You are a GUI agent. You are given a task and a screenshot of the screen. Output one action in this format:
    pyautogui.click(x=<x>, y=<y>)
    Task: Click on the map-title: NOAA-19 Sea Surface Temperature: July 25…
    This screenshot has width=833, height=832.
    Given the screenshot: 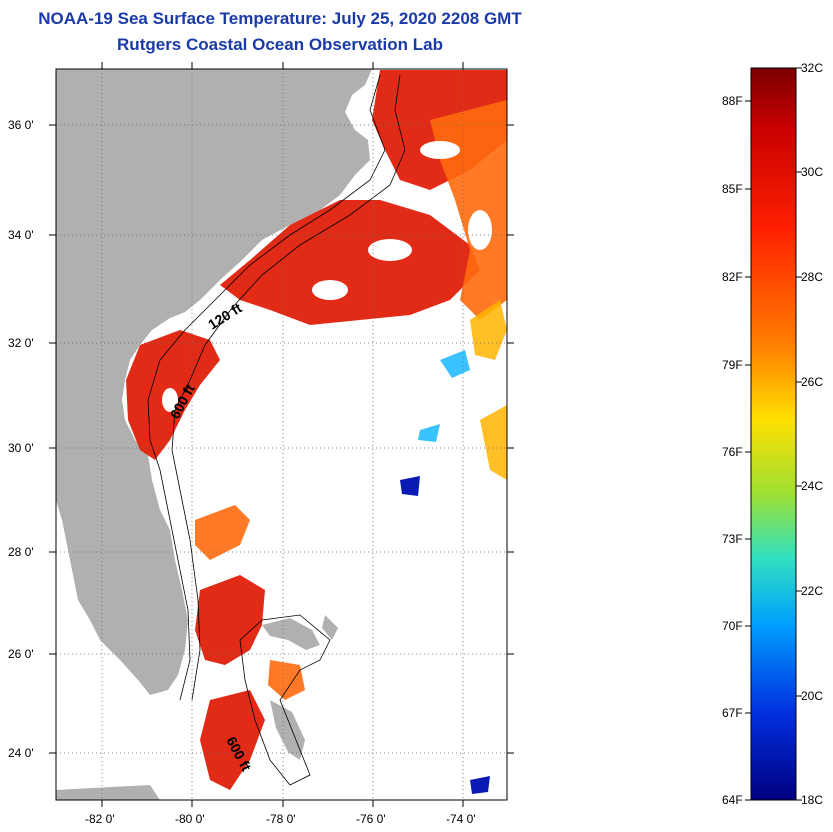 What is the action you would take?
    pyautogui.click(x=280, y=18)
    